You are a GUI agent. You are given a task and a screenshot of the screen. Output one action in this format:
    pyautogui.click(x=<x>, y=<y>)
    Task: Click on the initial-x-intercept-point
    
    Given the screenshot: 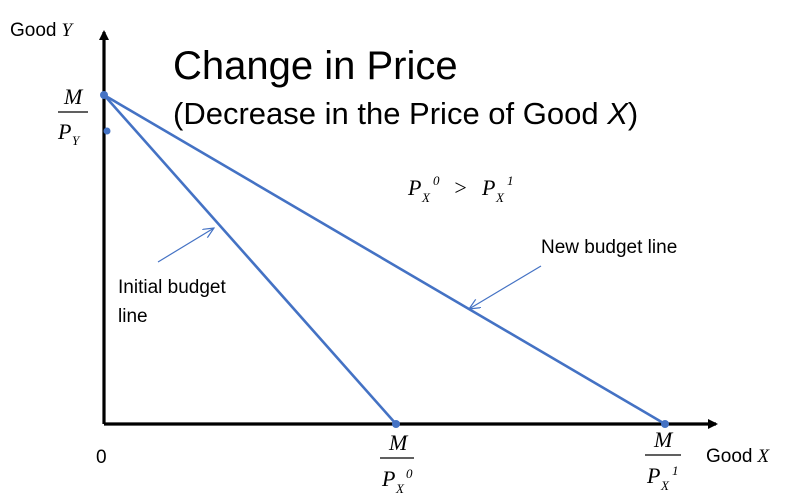 What is the action you would take?
    pyautogui.click(x=396, y=424)
    